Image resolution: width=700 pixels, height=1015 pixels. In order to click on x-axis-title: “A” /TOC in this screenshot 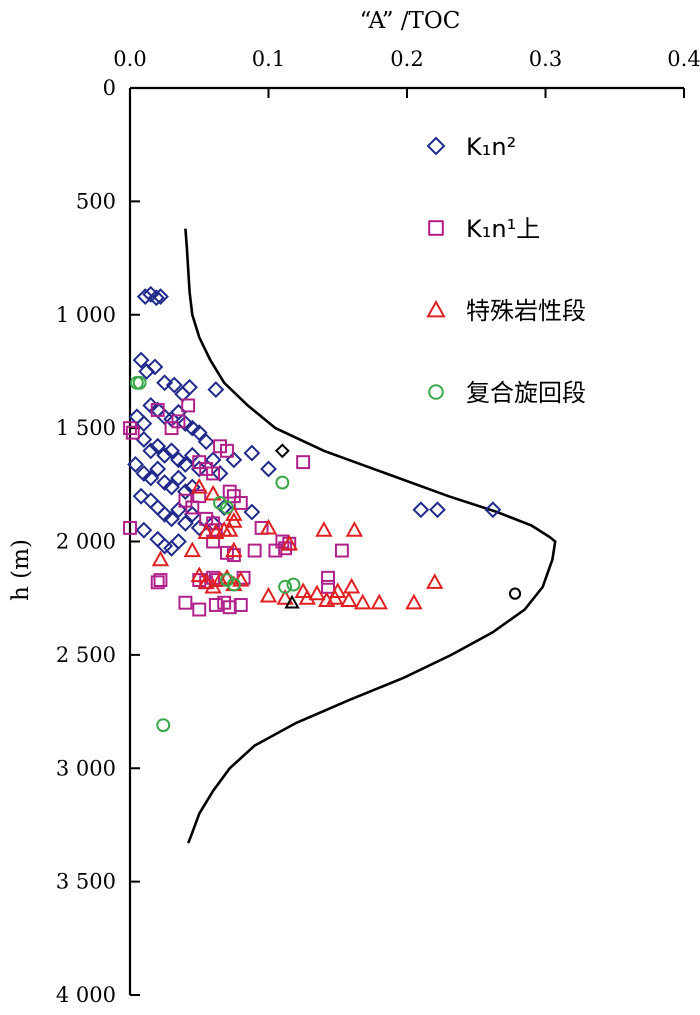, I will do `click(410, 21)`.